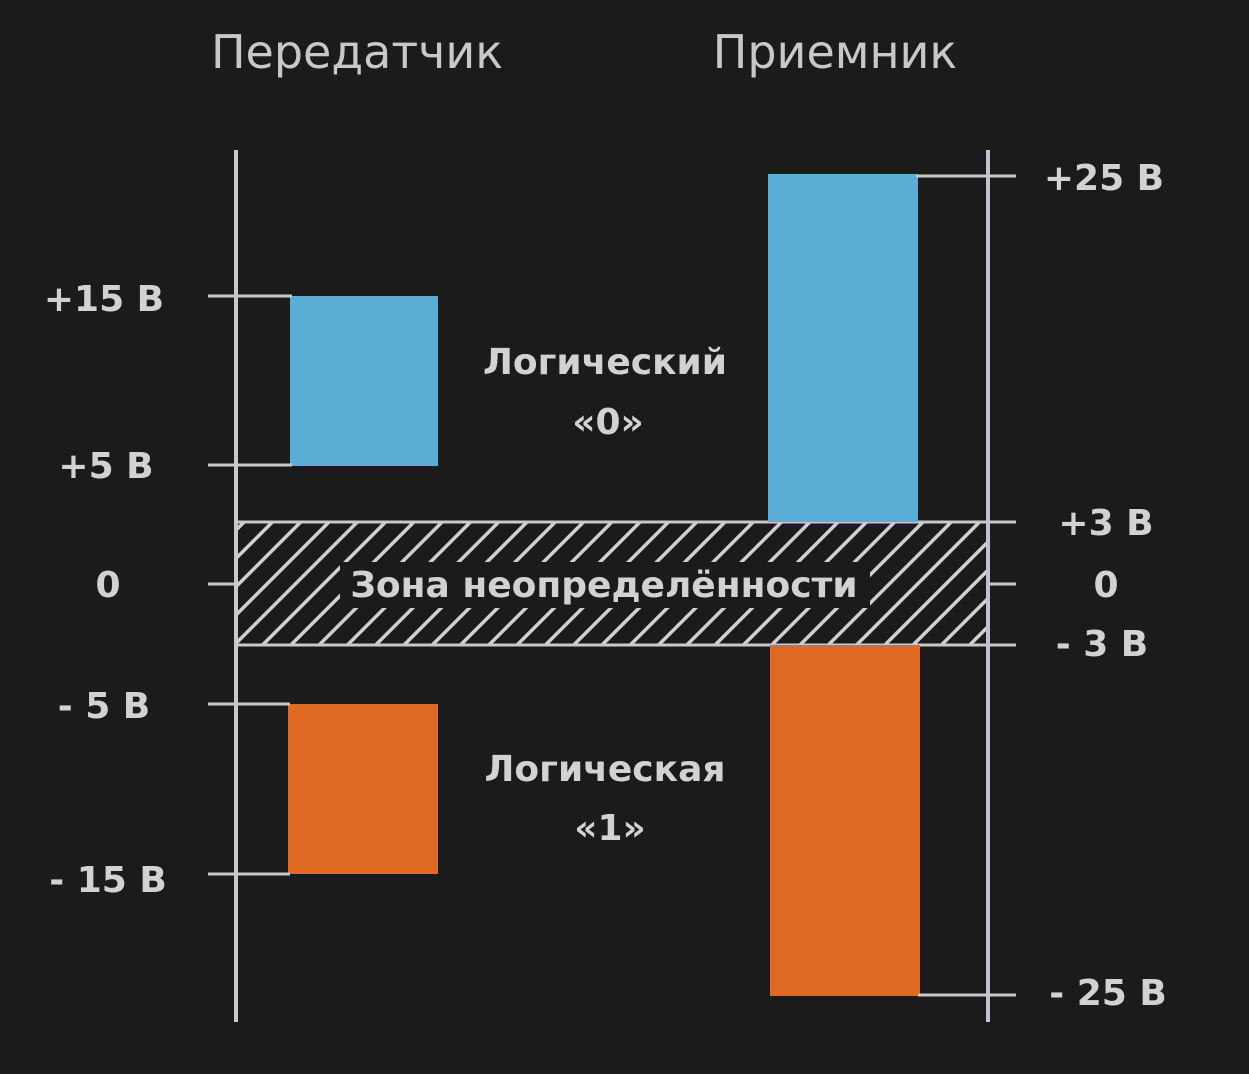  Describe the element at coordinates (605, 362) in the screenshot. I see `logic0-label-line1: Логический` at that location.